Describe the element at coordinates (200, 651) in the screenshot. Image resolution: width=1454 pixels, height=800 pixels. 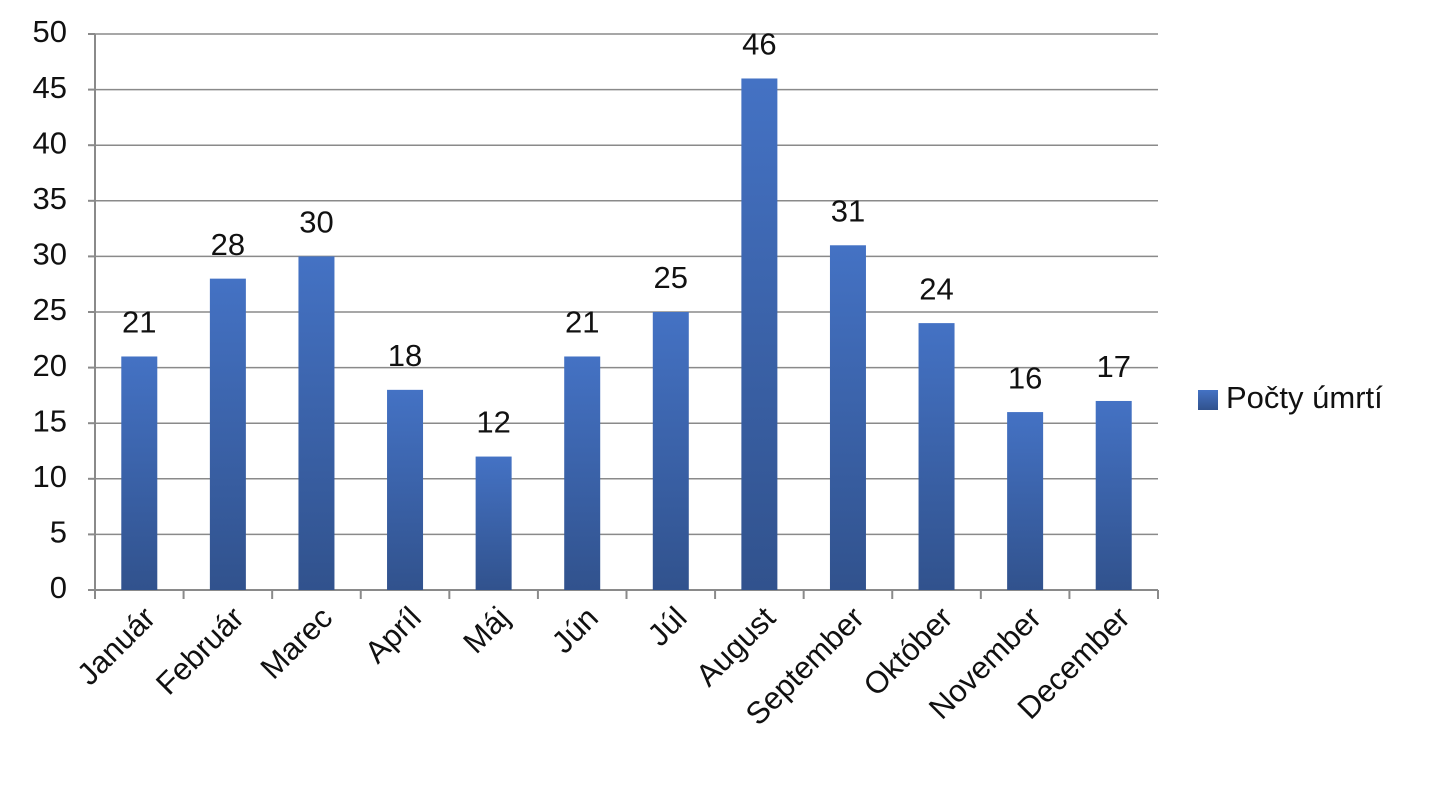
I see `x-tick-label: Február` at that location.